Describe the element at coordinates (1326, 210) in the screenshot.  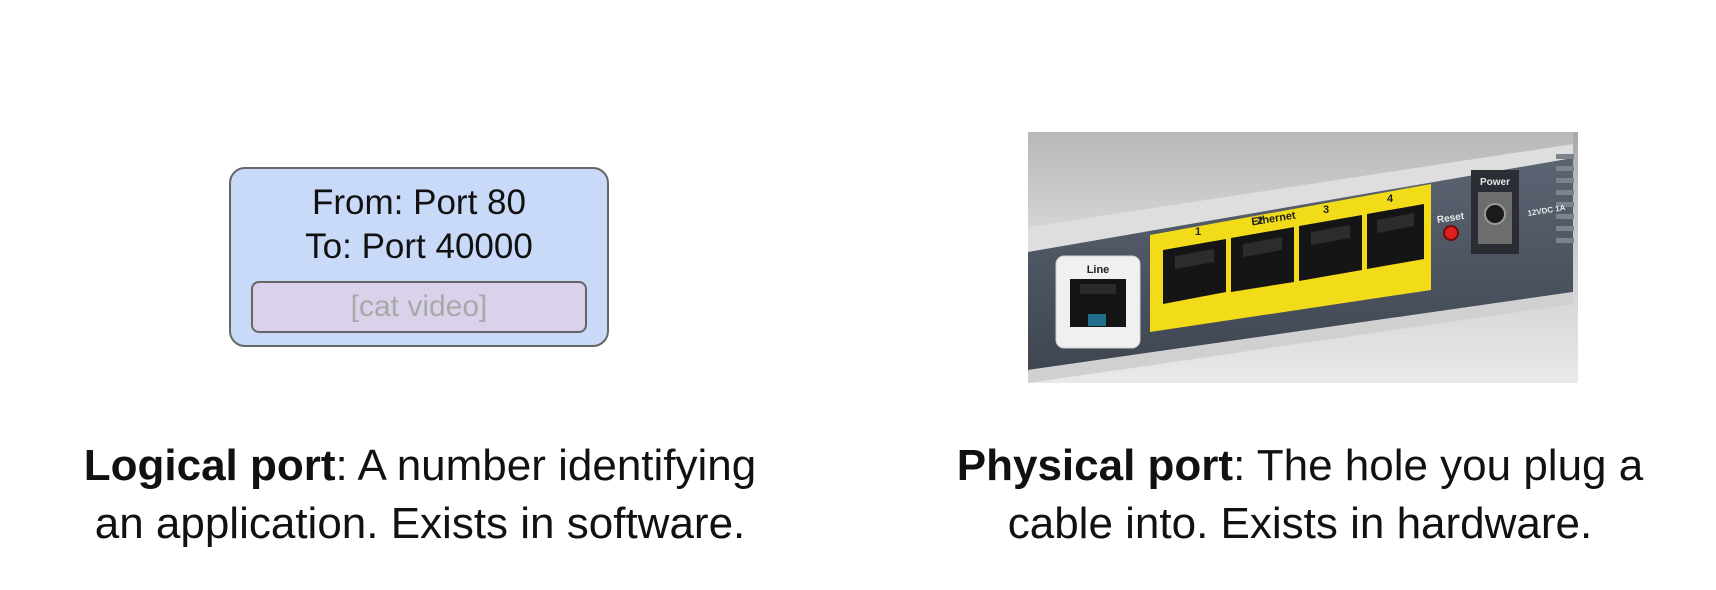
I see `ethernet-port-number-3: 3` at that location.